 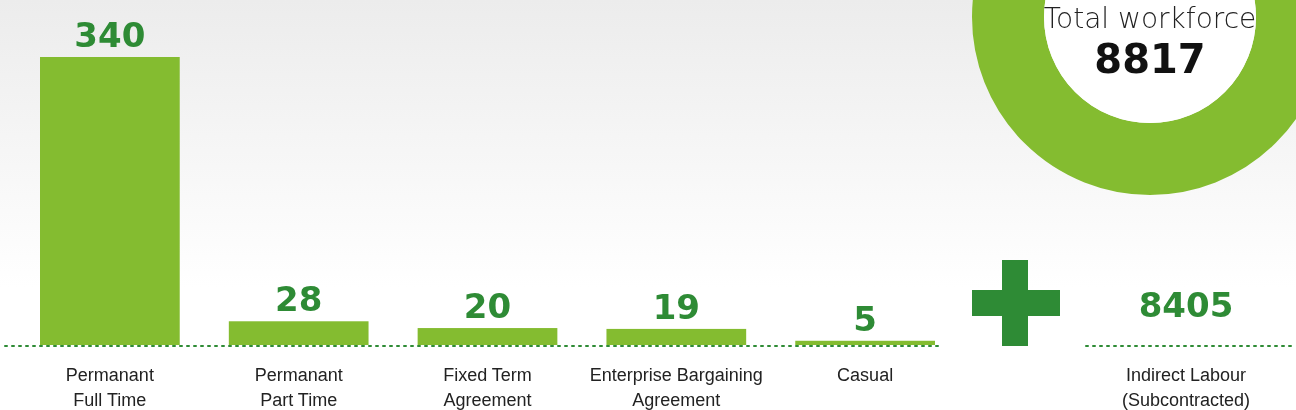 What do you see at coordinates (109, 387) in the screenshot?
I see `x-tick-label: Permanant Full Time` at bounding box center [109, 387].